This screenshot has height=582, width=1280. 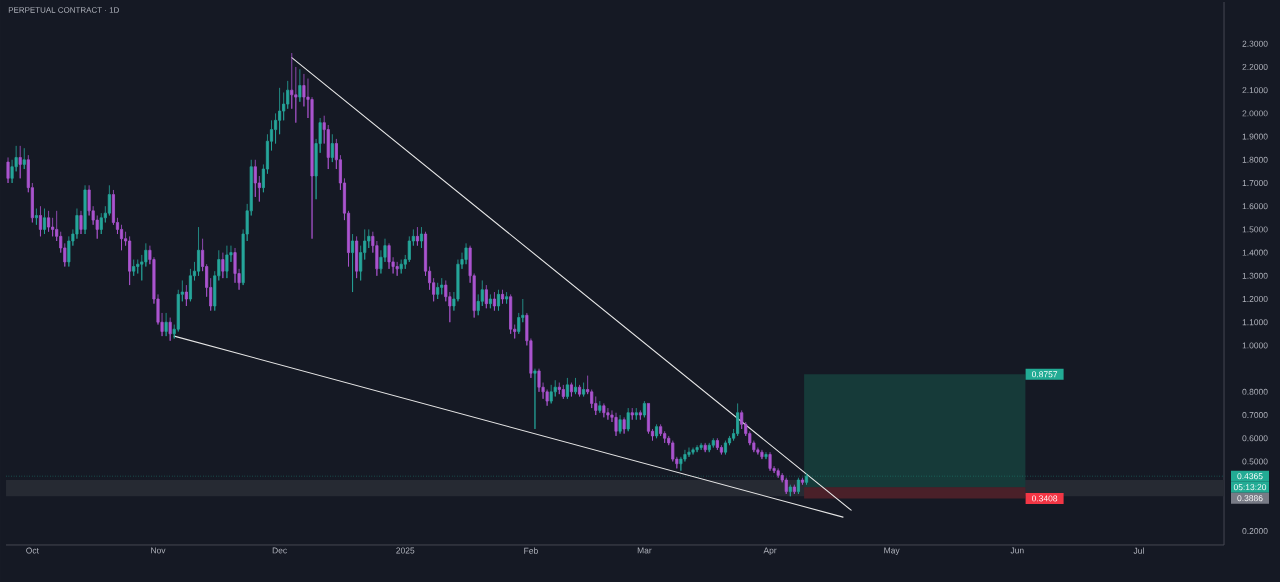 I want to click on band-label: 0.8757, so click(x=1044, y=374).